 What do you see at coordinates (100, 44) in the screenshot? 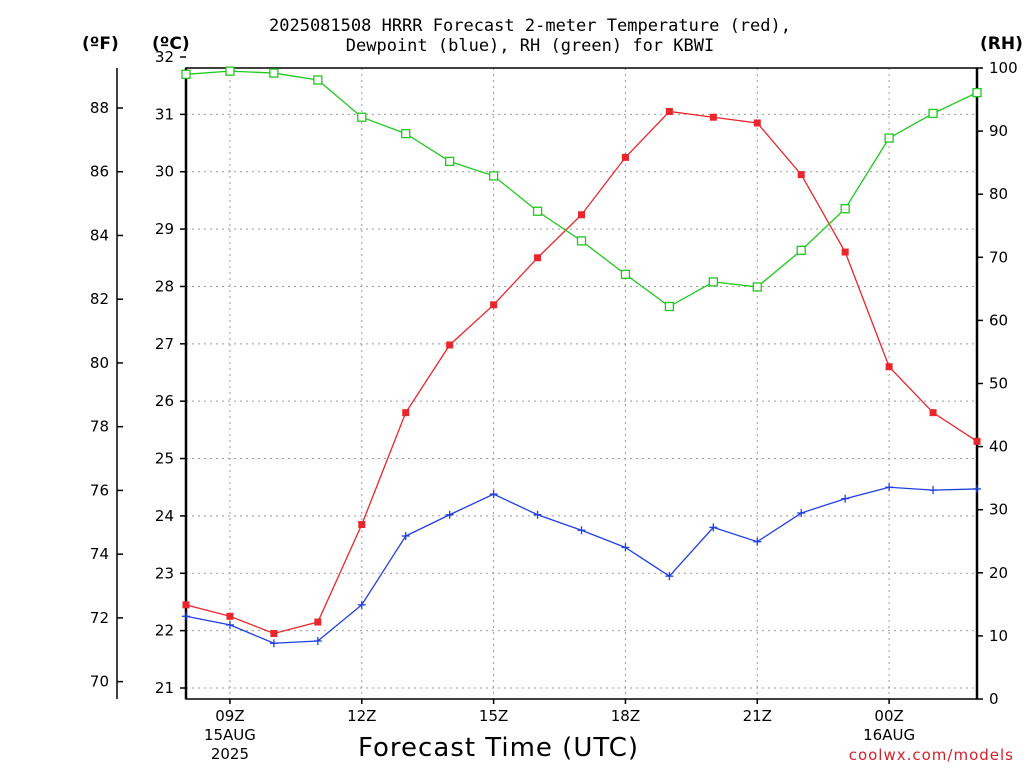
I see `fahrenheit-unit-label: (ºF)` at bounding box center [100, 44].